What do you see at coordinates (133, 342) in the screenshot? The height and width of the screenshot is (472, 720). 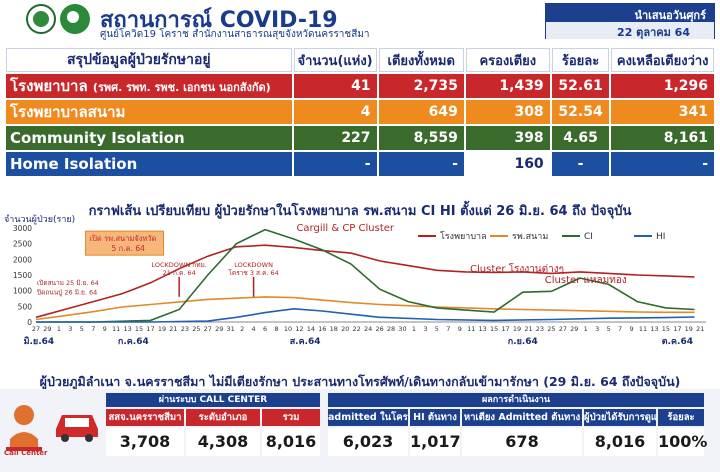 I see `month-label: ก.ค.64` at bounding box center [133, 342].